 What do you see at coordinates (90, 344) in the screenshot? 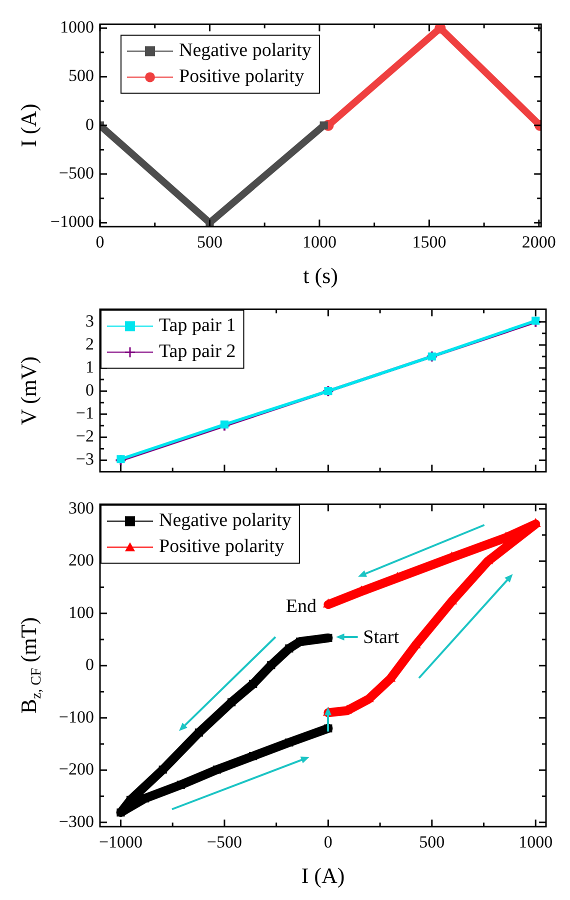
I see `y-tick-label: 2` at bounding box center [90, 344].